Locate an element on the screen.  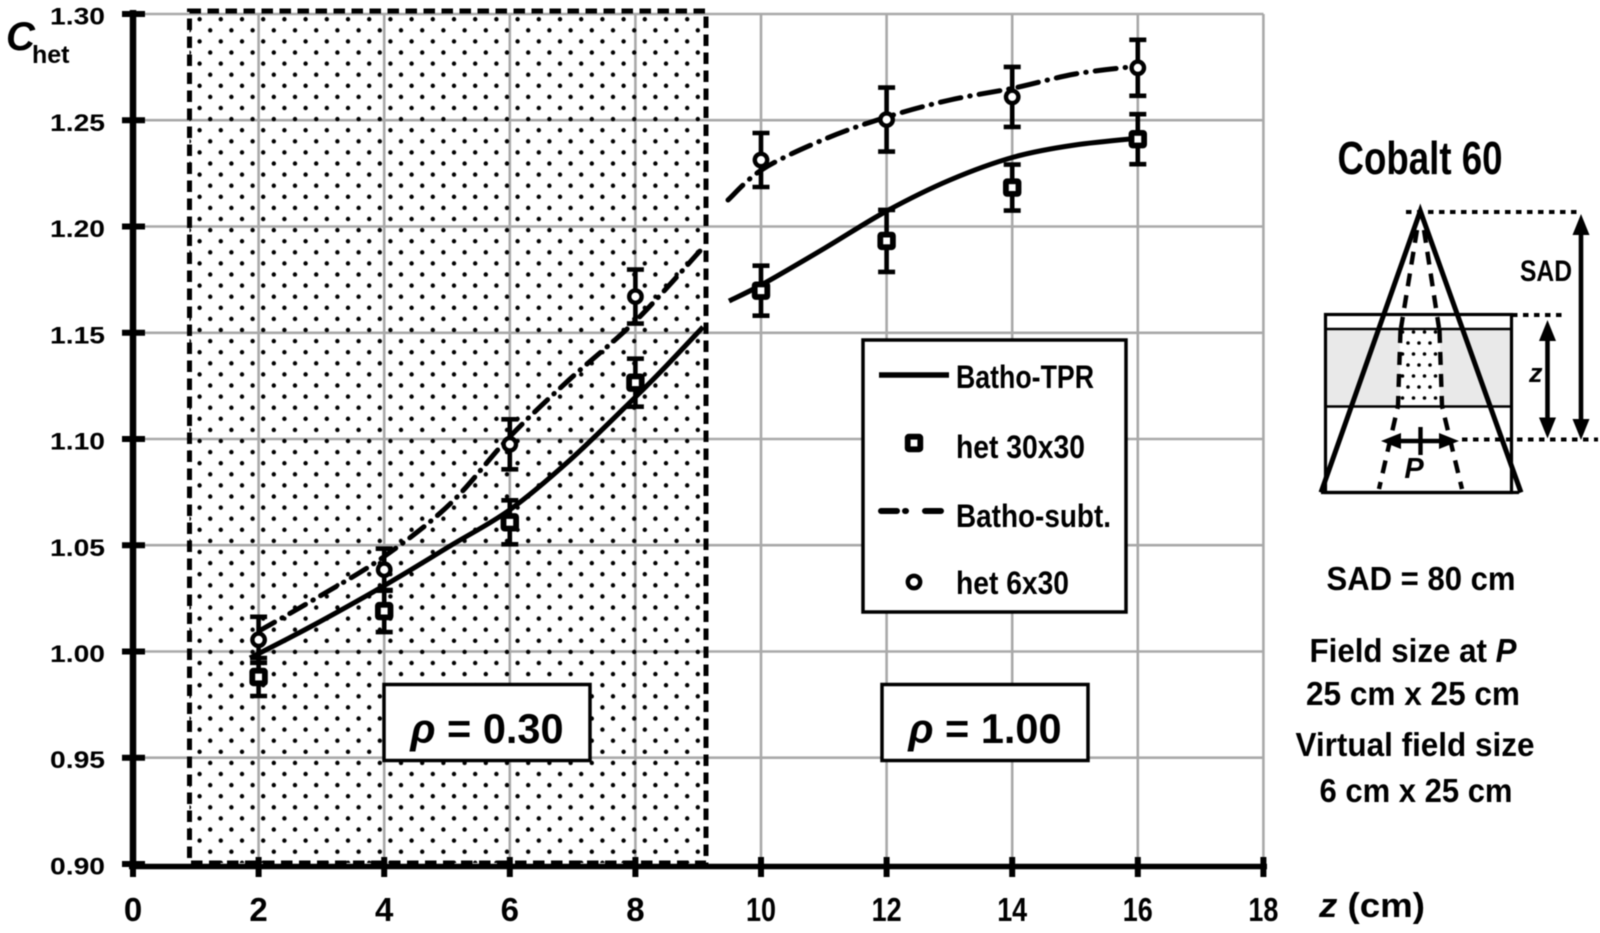
svg-text: Batho-TPR is located at coordinates (1025, 377).